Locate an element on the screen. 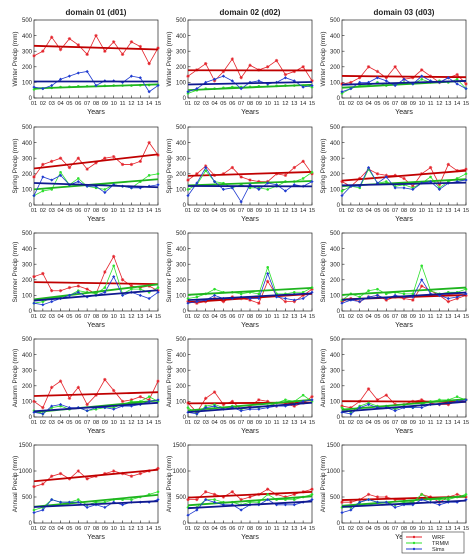 Image resolution: width=474 pixels, height=555 pixels. x-tick-label-r5c2-6: 07 is located at coordinates (241, 529).